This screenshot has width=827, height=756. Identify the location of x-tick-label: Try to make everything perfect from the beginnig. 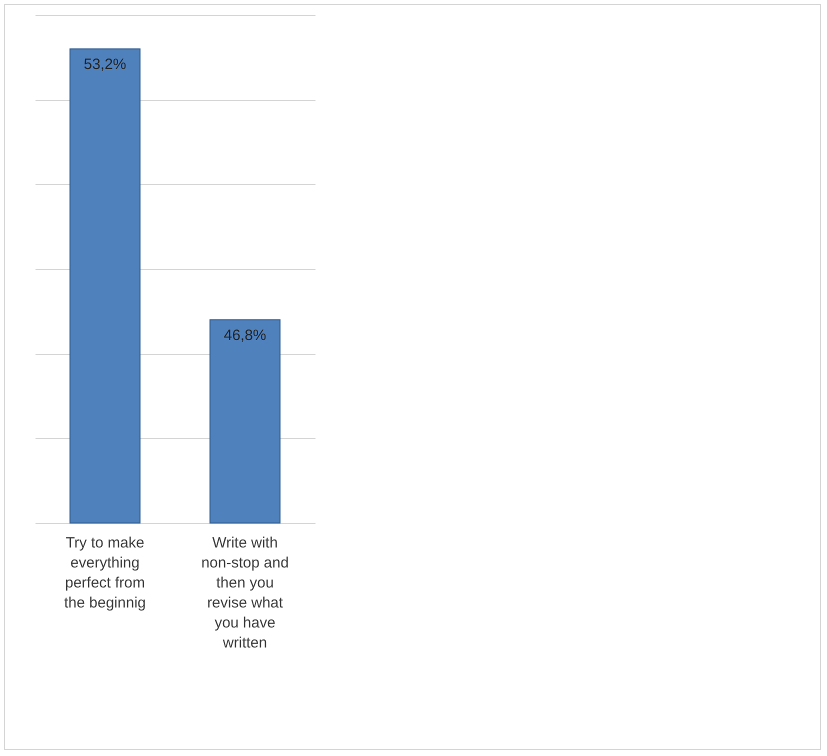
(105, 573).